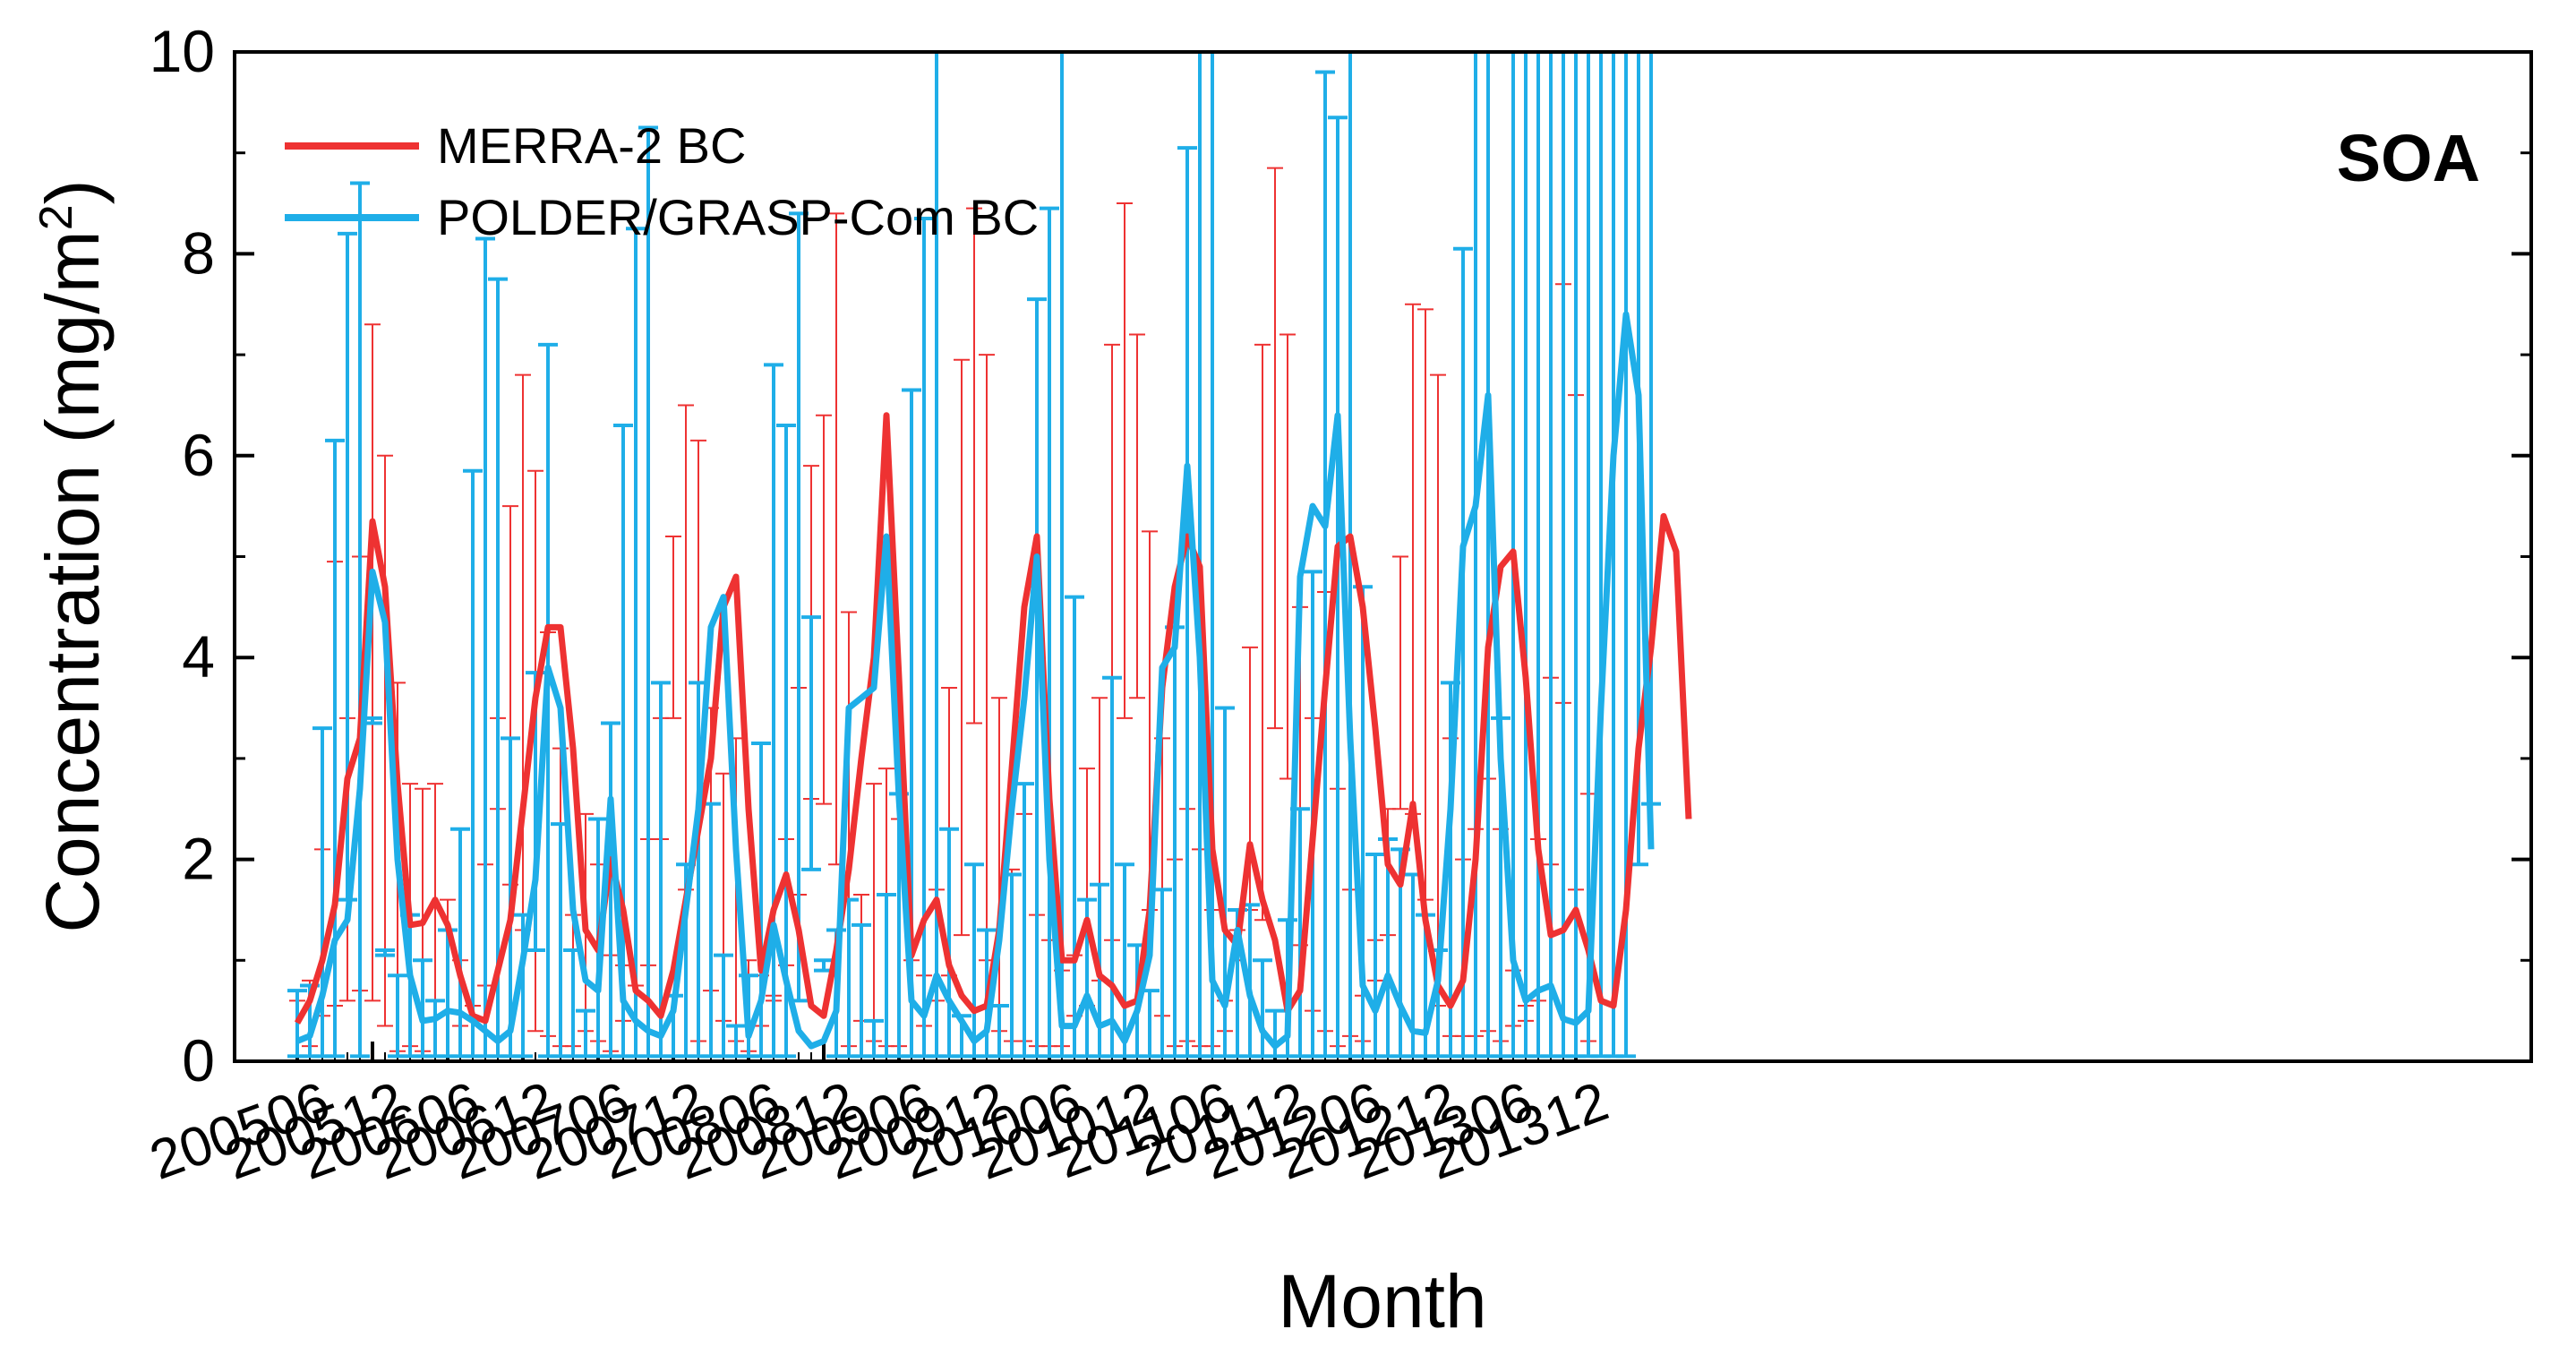 The height and width of the screenshot is (1355, 2576). Describe the element at coordinates (2408, 158) in the screenshot. I see `panel-label: SOA` at that location.